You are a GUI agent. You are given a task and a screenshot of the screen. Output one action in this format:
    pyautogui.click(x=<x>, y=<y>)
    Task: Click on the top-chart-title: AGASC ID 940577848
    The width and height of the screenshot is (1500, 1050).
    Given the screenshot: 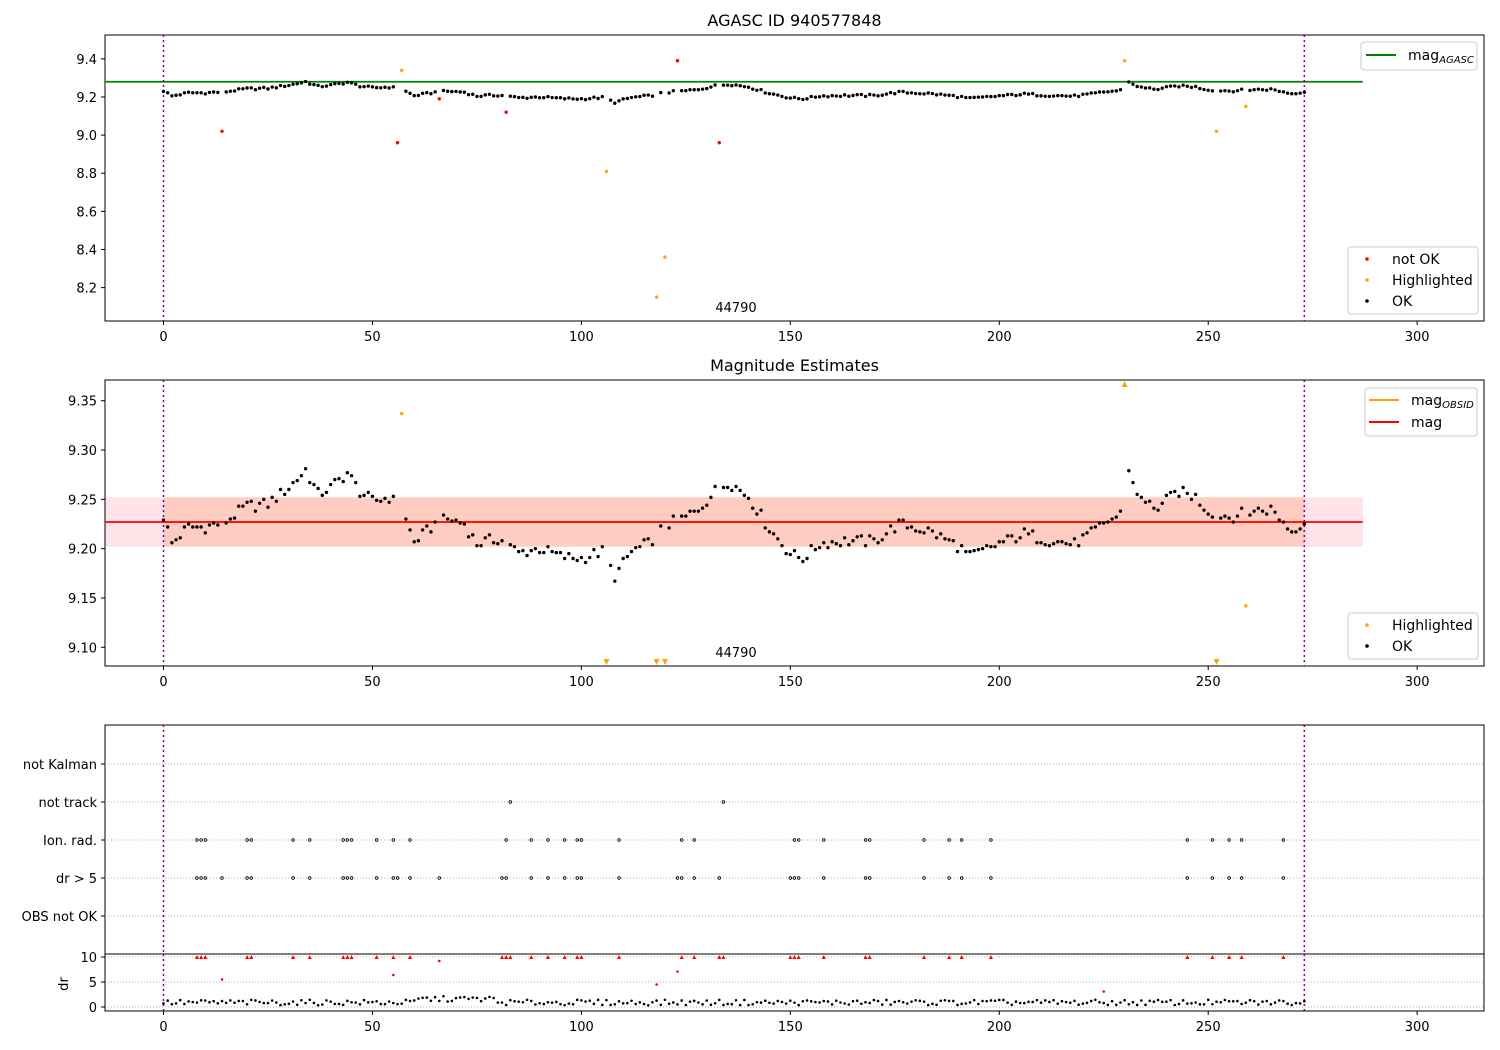 What is the action you would take?
    pyautogui.click(x=794, y=20)
    